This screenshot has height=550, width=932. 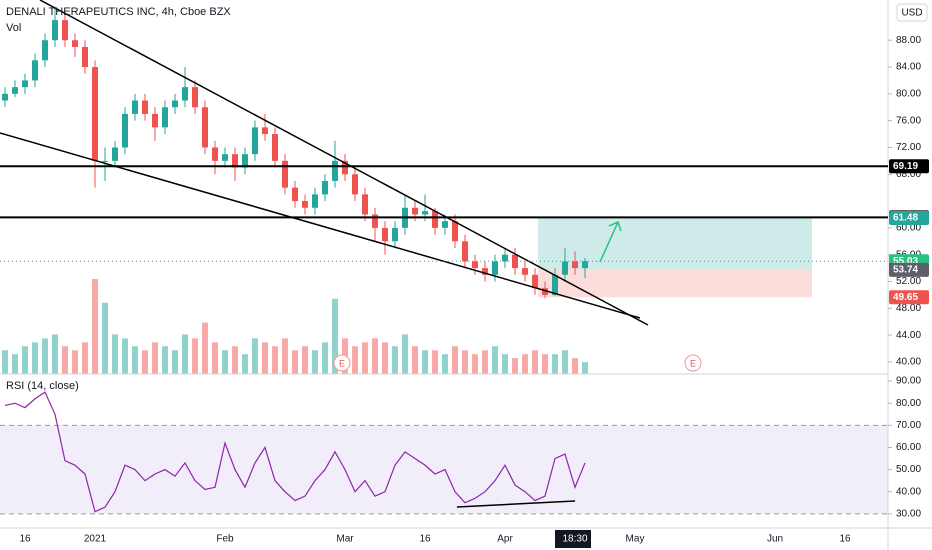 What do you see at coordinates (908, 147) in the screenshot?
I see `y-tick-label: 72.00` at bounding box center [908, 147].